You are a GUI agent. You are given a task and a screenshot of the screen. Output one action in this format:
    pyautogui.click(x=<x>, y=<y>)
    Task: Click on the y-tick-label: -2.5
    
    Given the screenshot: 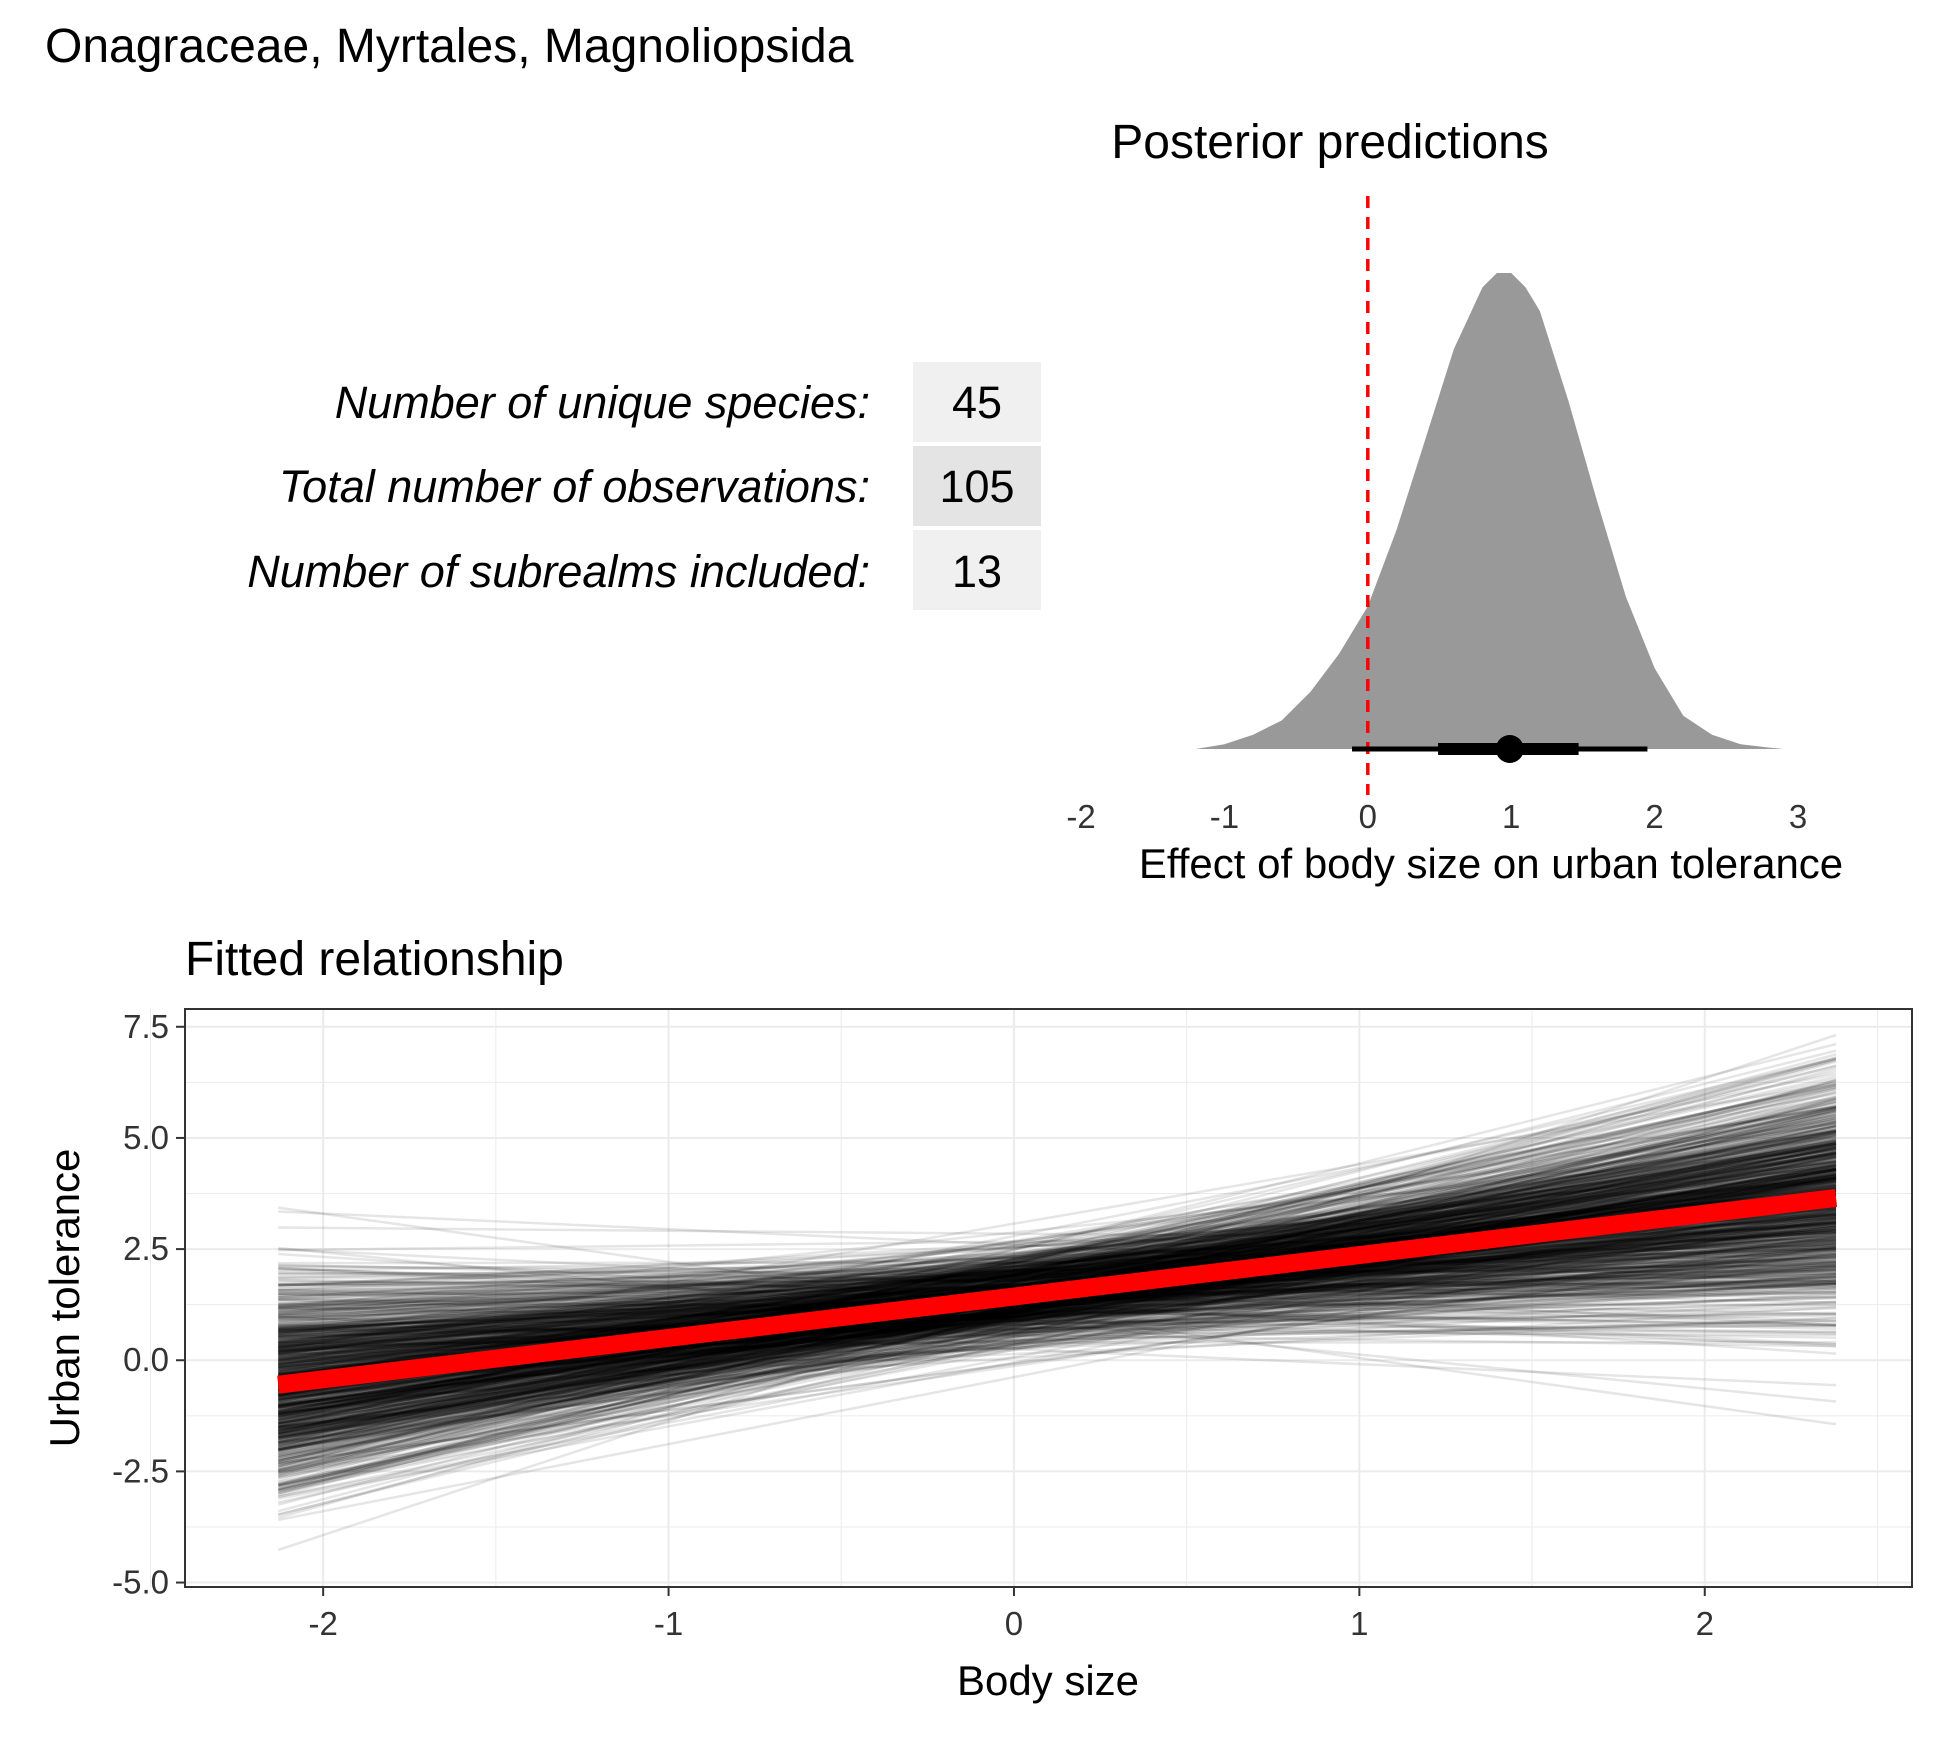 What is the action you would take?
    pyautogui.click(x=140, y=1470)
    